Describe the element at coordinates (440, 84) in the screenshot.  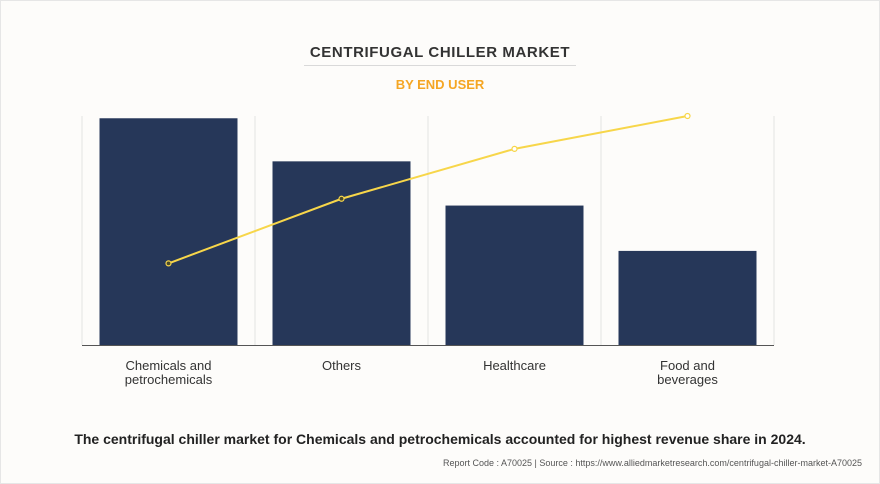
I see `chart-subtitle: BY END USER` at that location.